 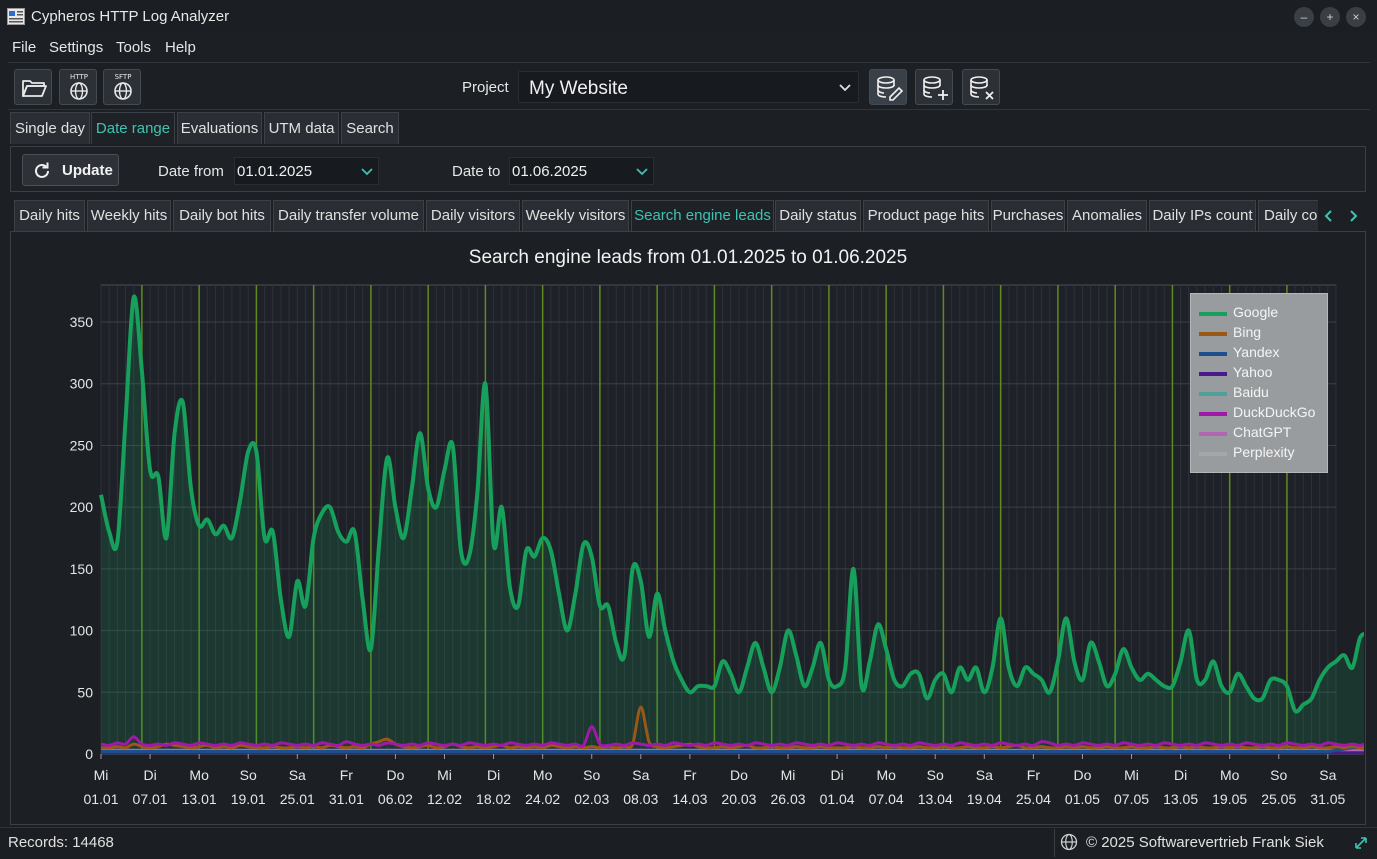 What do you see at coordinates (1329, 216) in the screenshot?
I see `chevron-left-icon` at bounding box center [1329, 216].